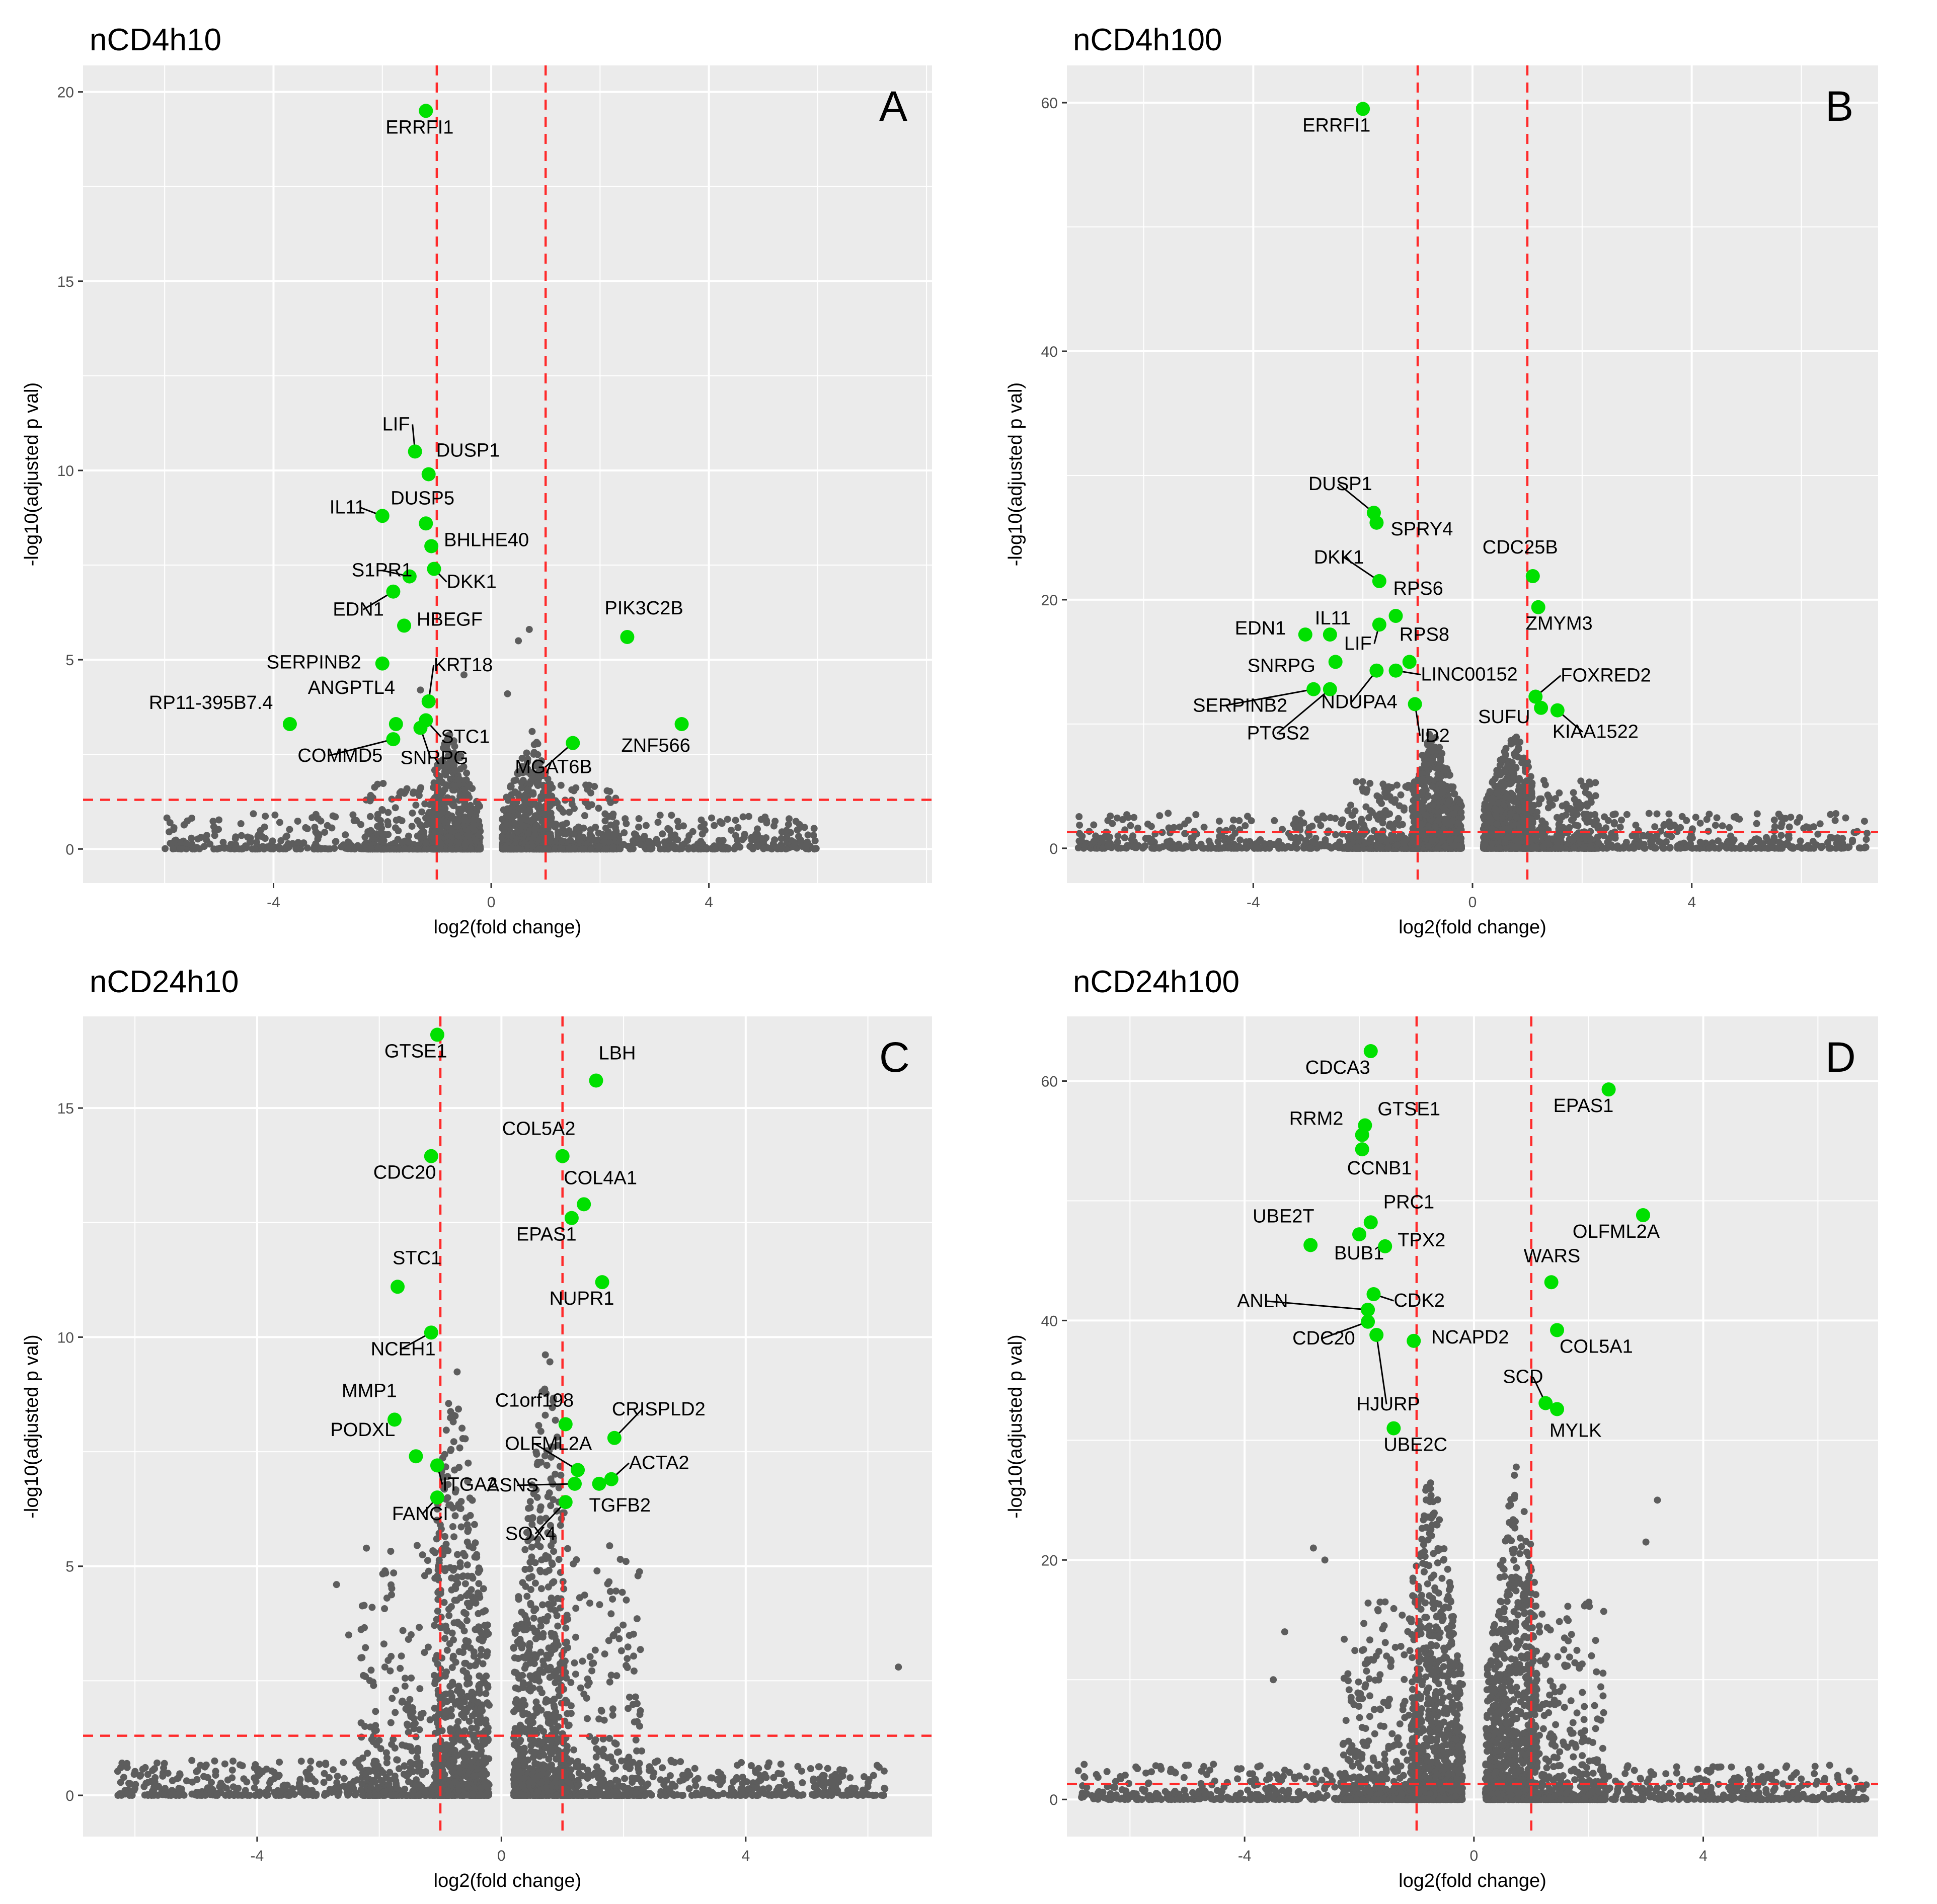 This screenshot has width=1937, height=1904. I want to click on gene-label: DUSP1, so click(468, 450).